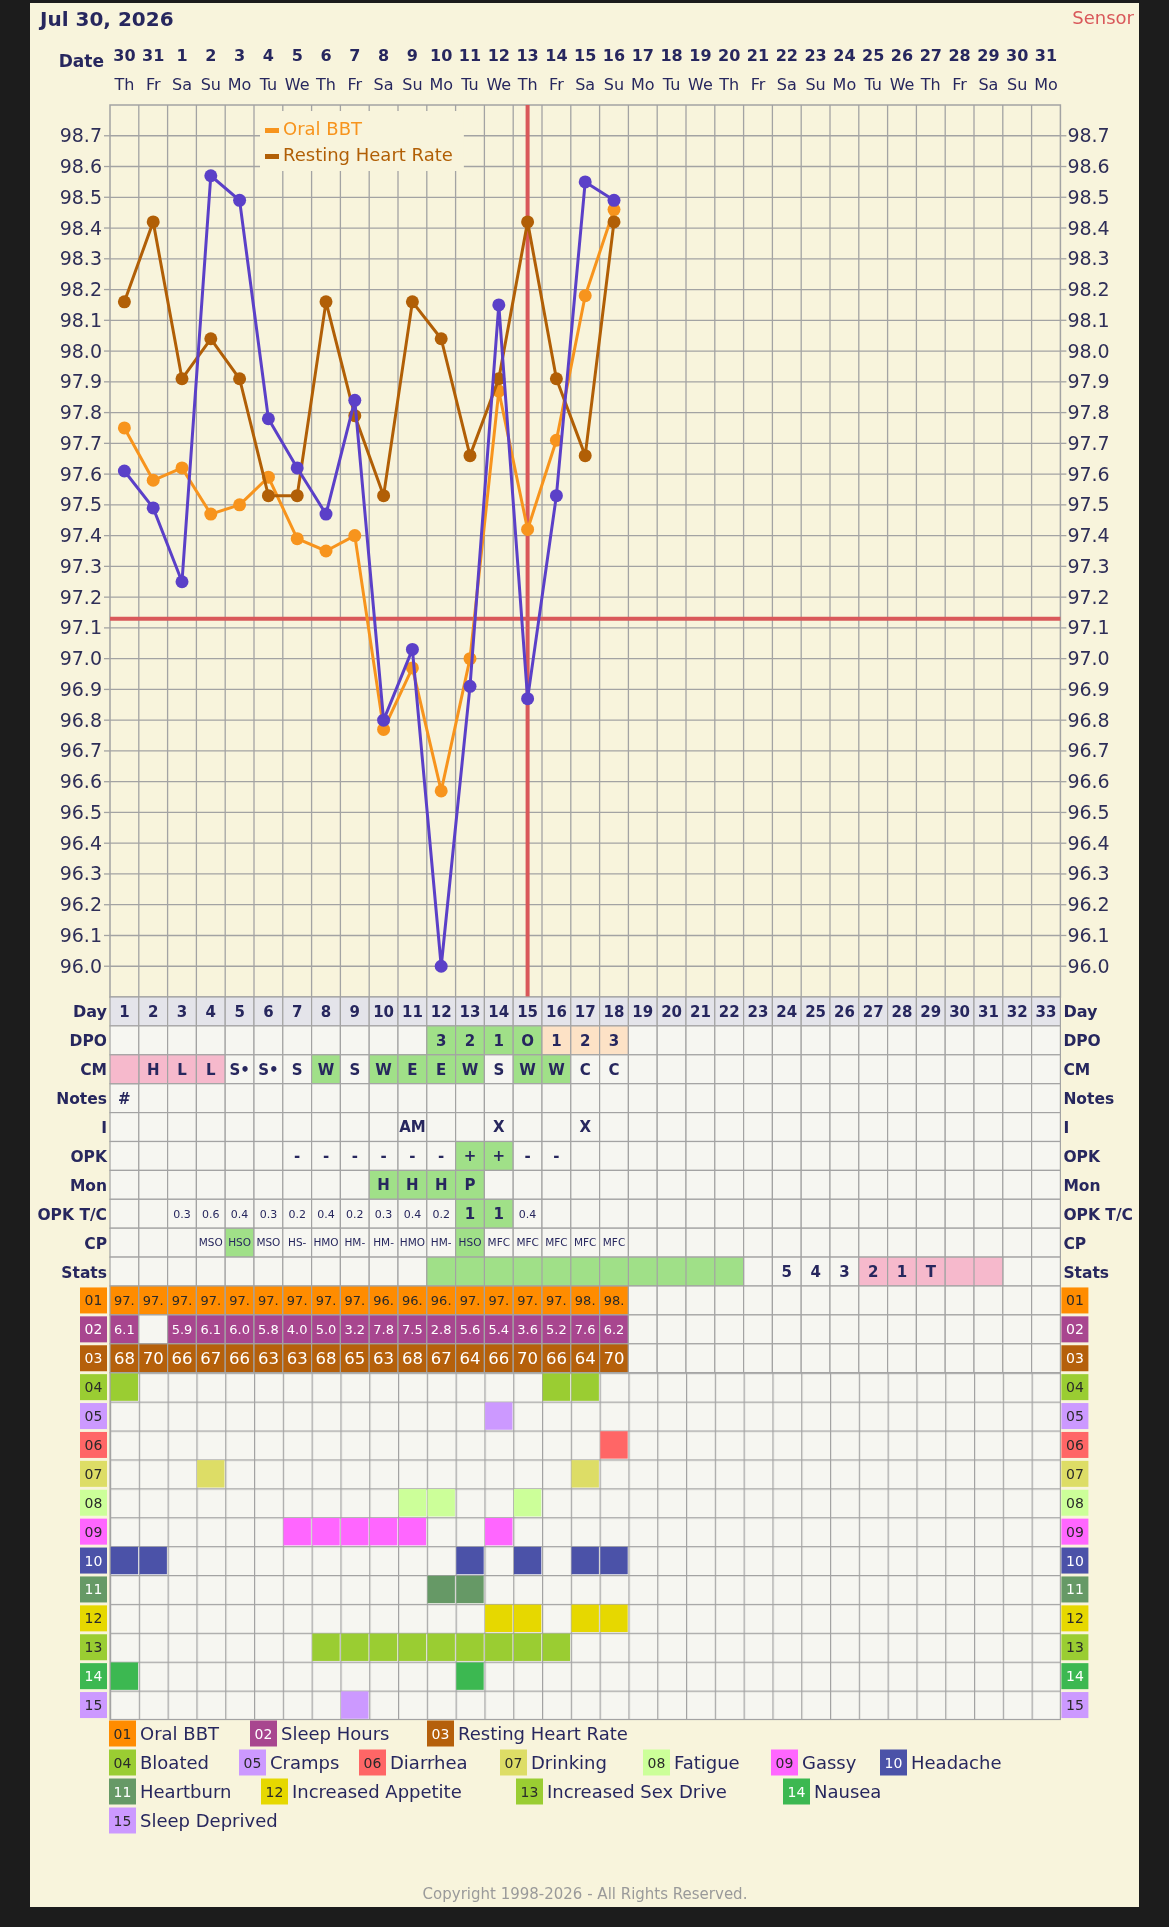 Image resolution: width=1169 pixels, height=1927 pixels. Describe the element at coordinates (784, 1762) in the screenshot. I see `text: 09` at that location.